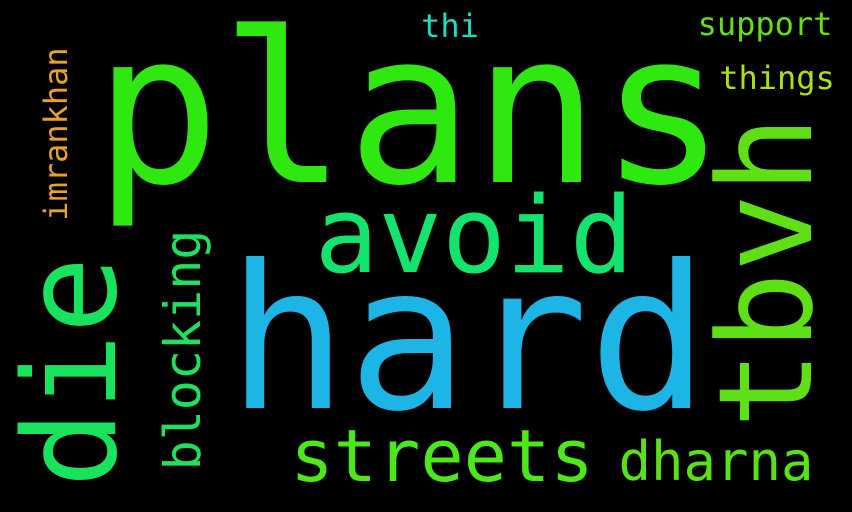 Image resolution: width=852 pixels, height=512 pixels. What do you see at coordinates (474, 235) in the screenshot?
I see `word-avoid: avoid` at bounding box center [474, 235].